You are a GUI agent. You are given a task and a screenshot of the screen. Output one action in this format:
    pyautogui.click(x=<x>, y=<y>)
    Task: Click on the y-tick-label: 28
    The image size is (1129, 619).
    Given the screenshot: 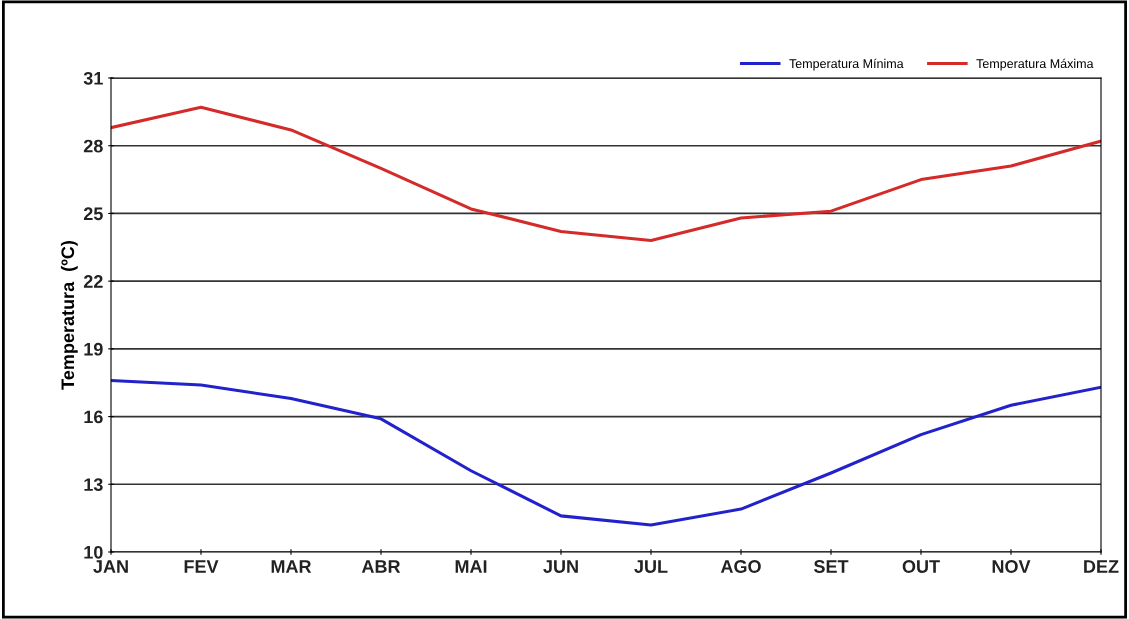 What is the action you would take?
    pyautogui.click(x=93, y=146)
    